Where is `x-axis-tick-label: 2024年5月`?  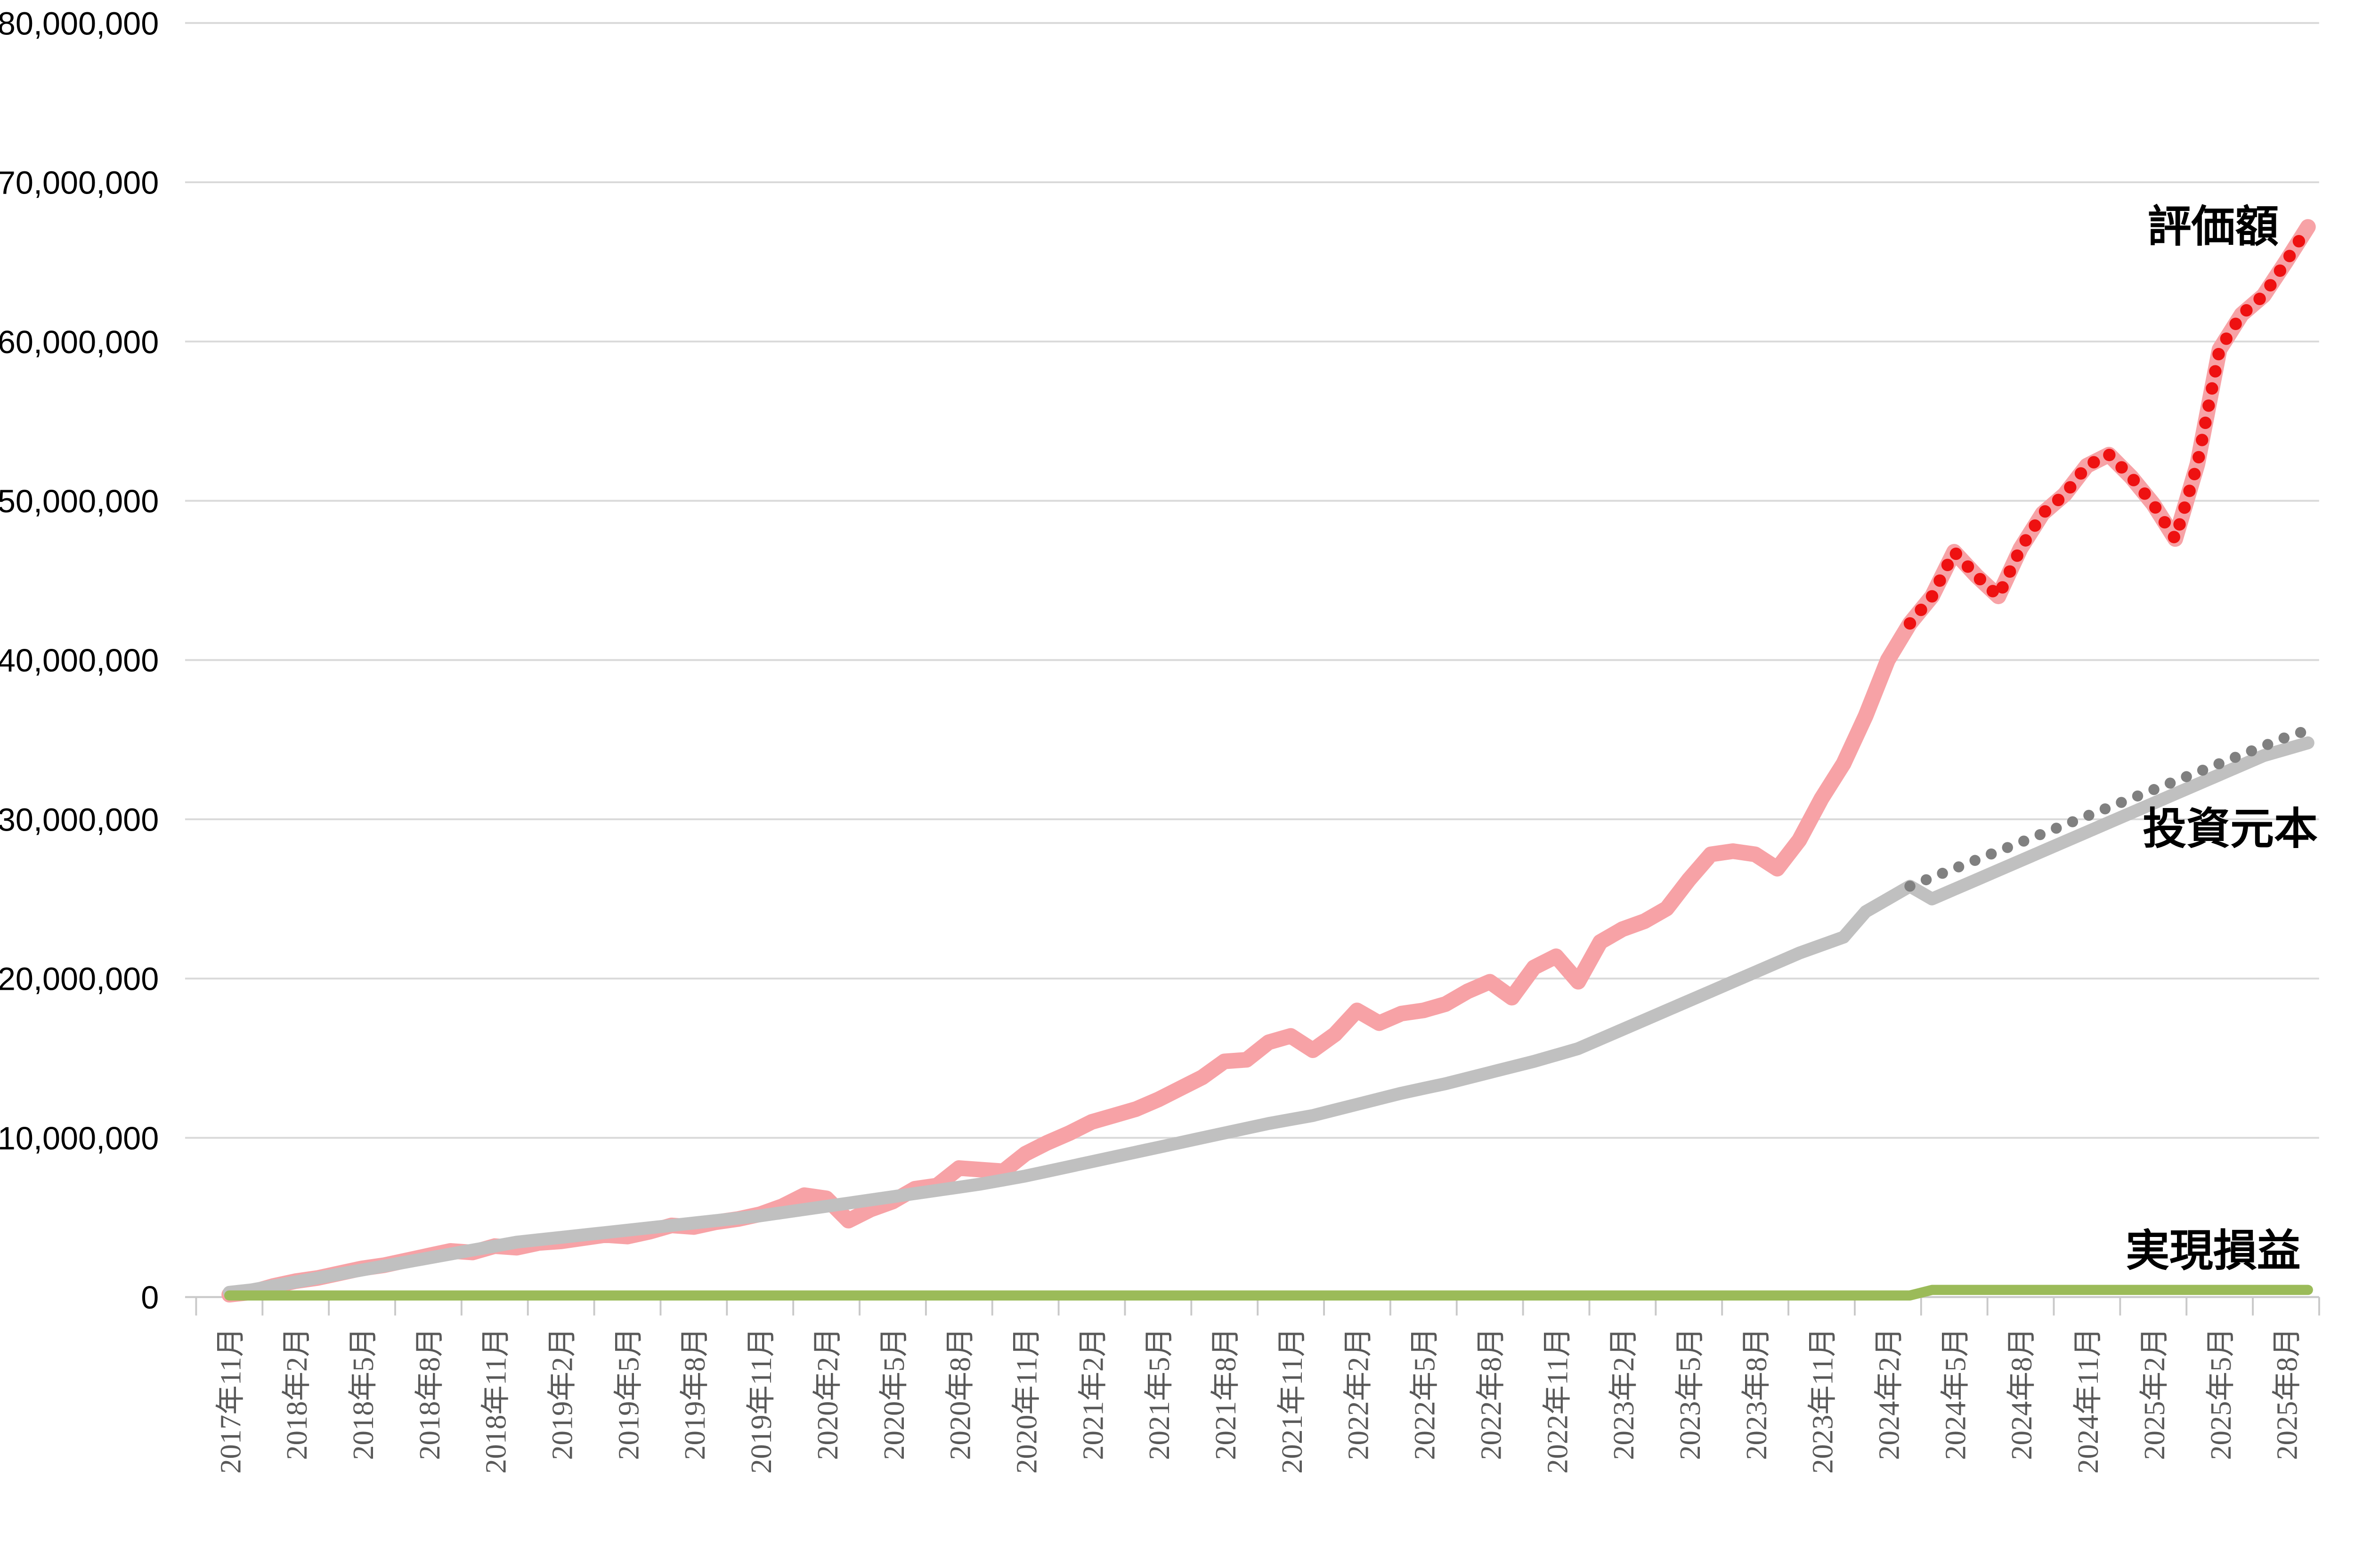 x-axis-tick-label: 2024年5月 is located at coordinates (1955, 1393).